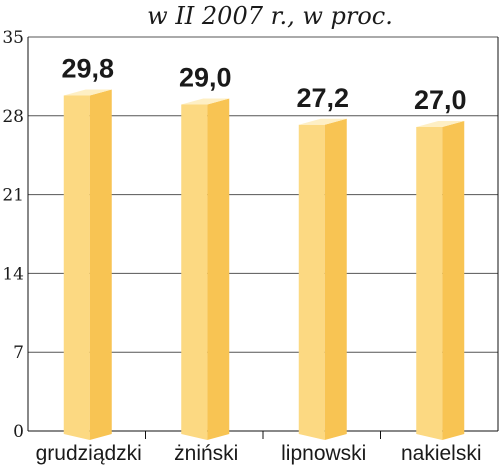 The height and width of the screenshot is (466, 500). I want to click on y-tick-label: 21, so click(13, 196).